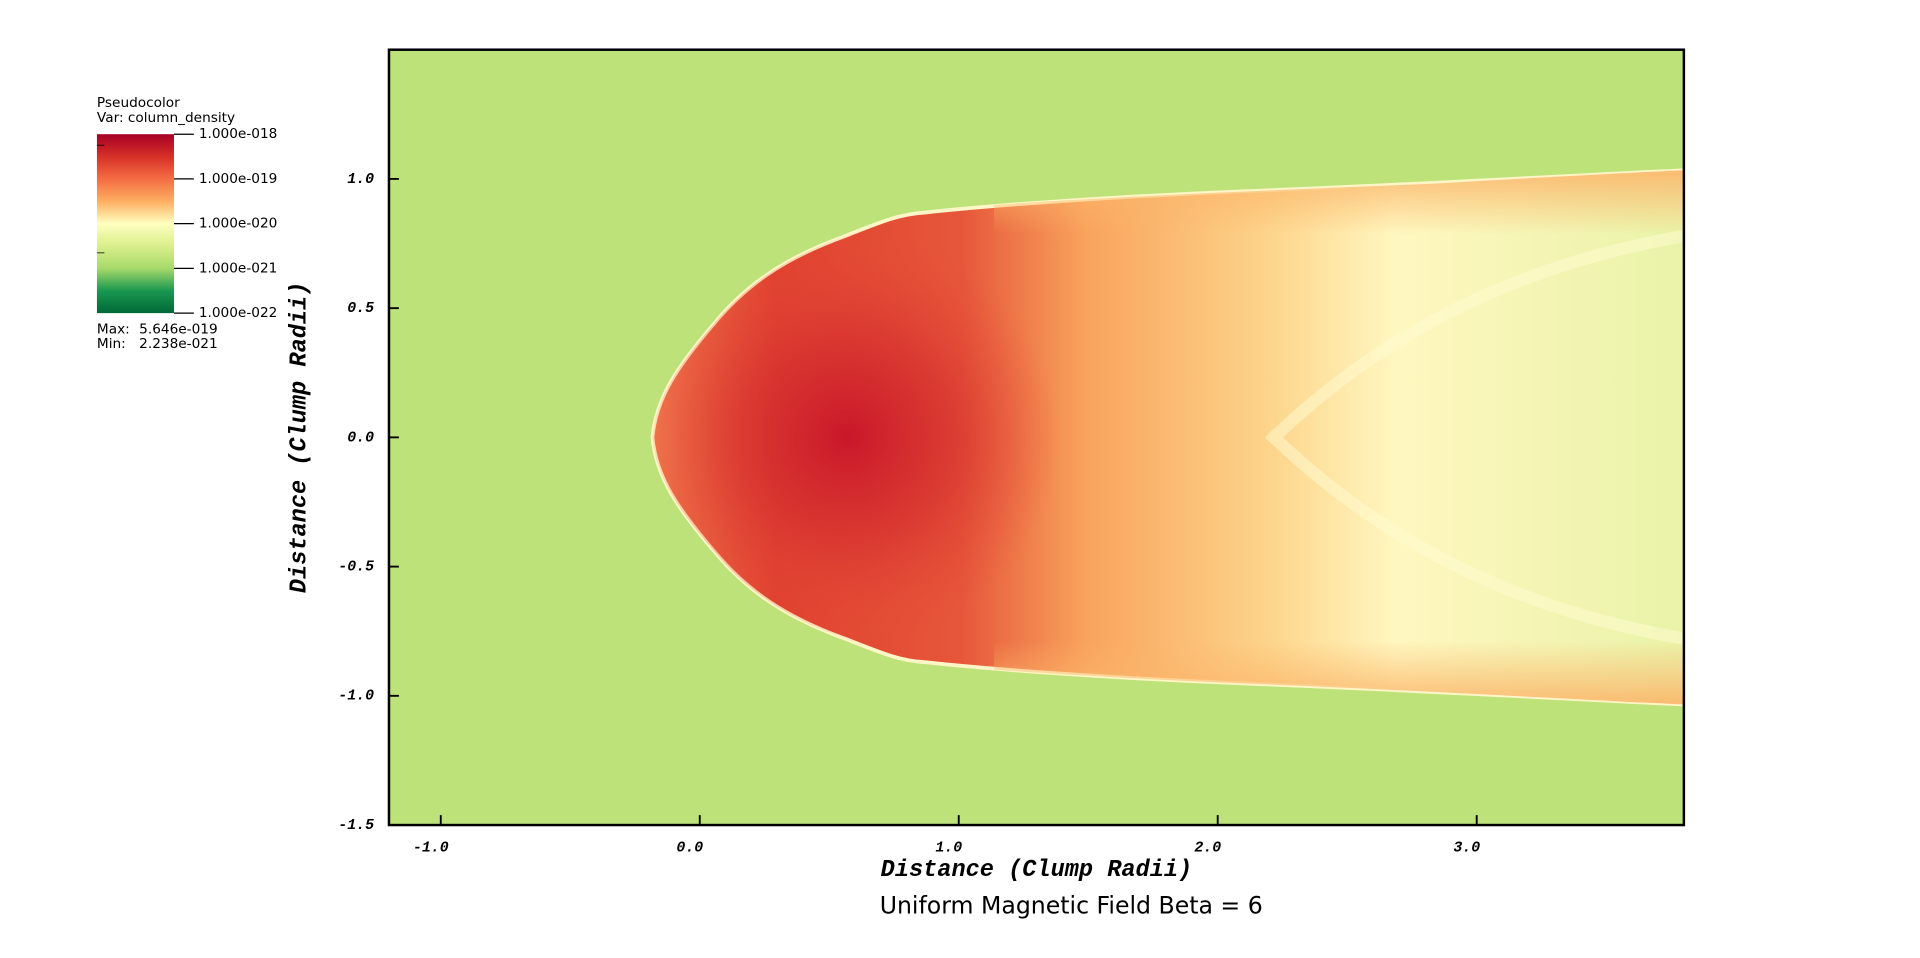 This screenshot has width=1920, height=958. Describe the element at coordinates (360, 309) in the screenshot. I see `y-tick-label: 0.5` at that location.